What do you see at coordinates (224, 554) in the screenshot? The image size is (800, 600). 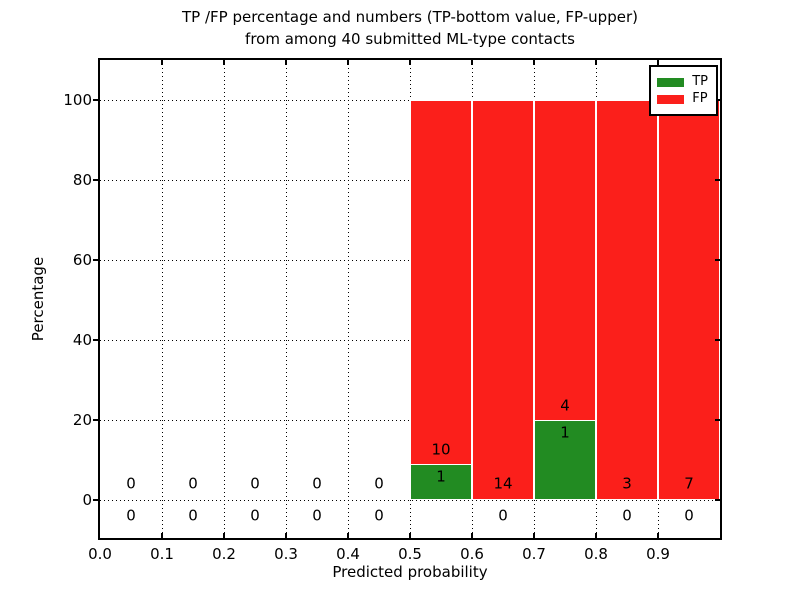 I see `x-tick-label: 0.2` at bounding box center [224, 554].